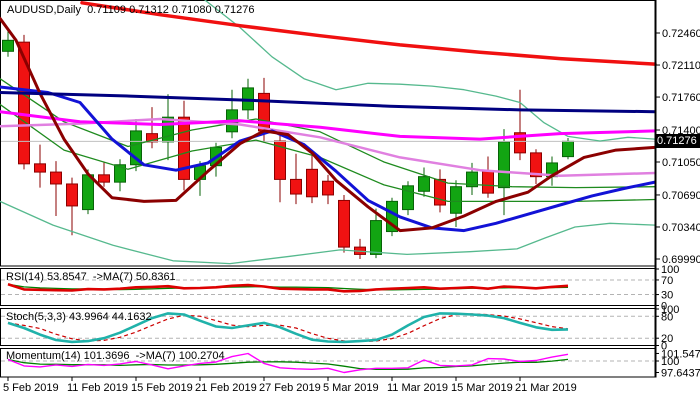 The width and height of the screenshot is (700, 400). Describe the element at coordinates (670, 362) in the screenshot. I see `momentum-axis-label: 100` at that location.